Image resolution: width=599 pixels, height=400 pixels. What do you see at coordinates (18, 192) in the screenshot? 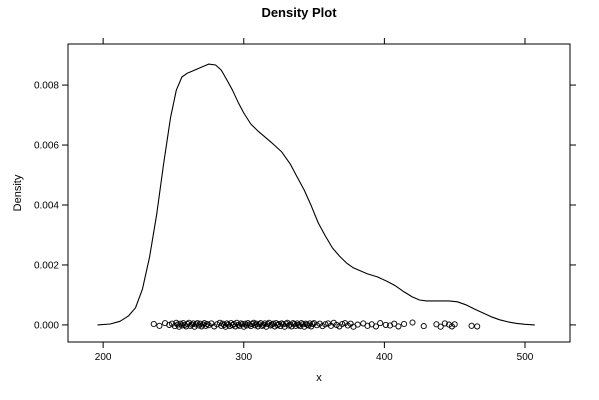
I see `y-axis-label: Density` at bounding box center [18, 192].